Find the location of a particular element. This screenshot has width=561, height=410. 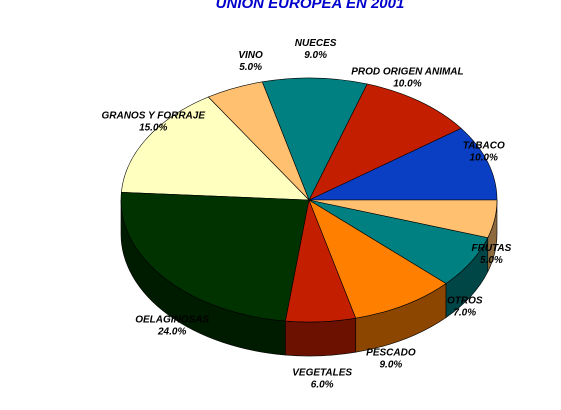

slice-value-label: 24.0% is located at coordinates (171, 331).